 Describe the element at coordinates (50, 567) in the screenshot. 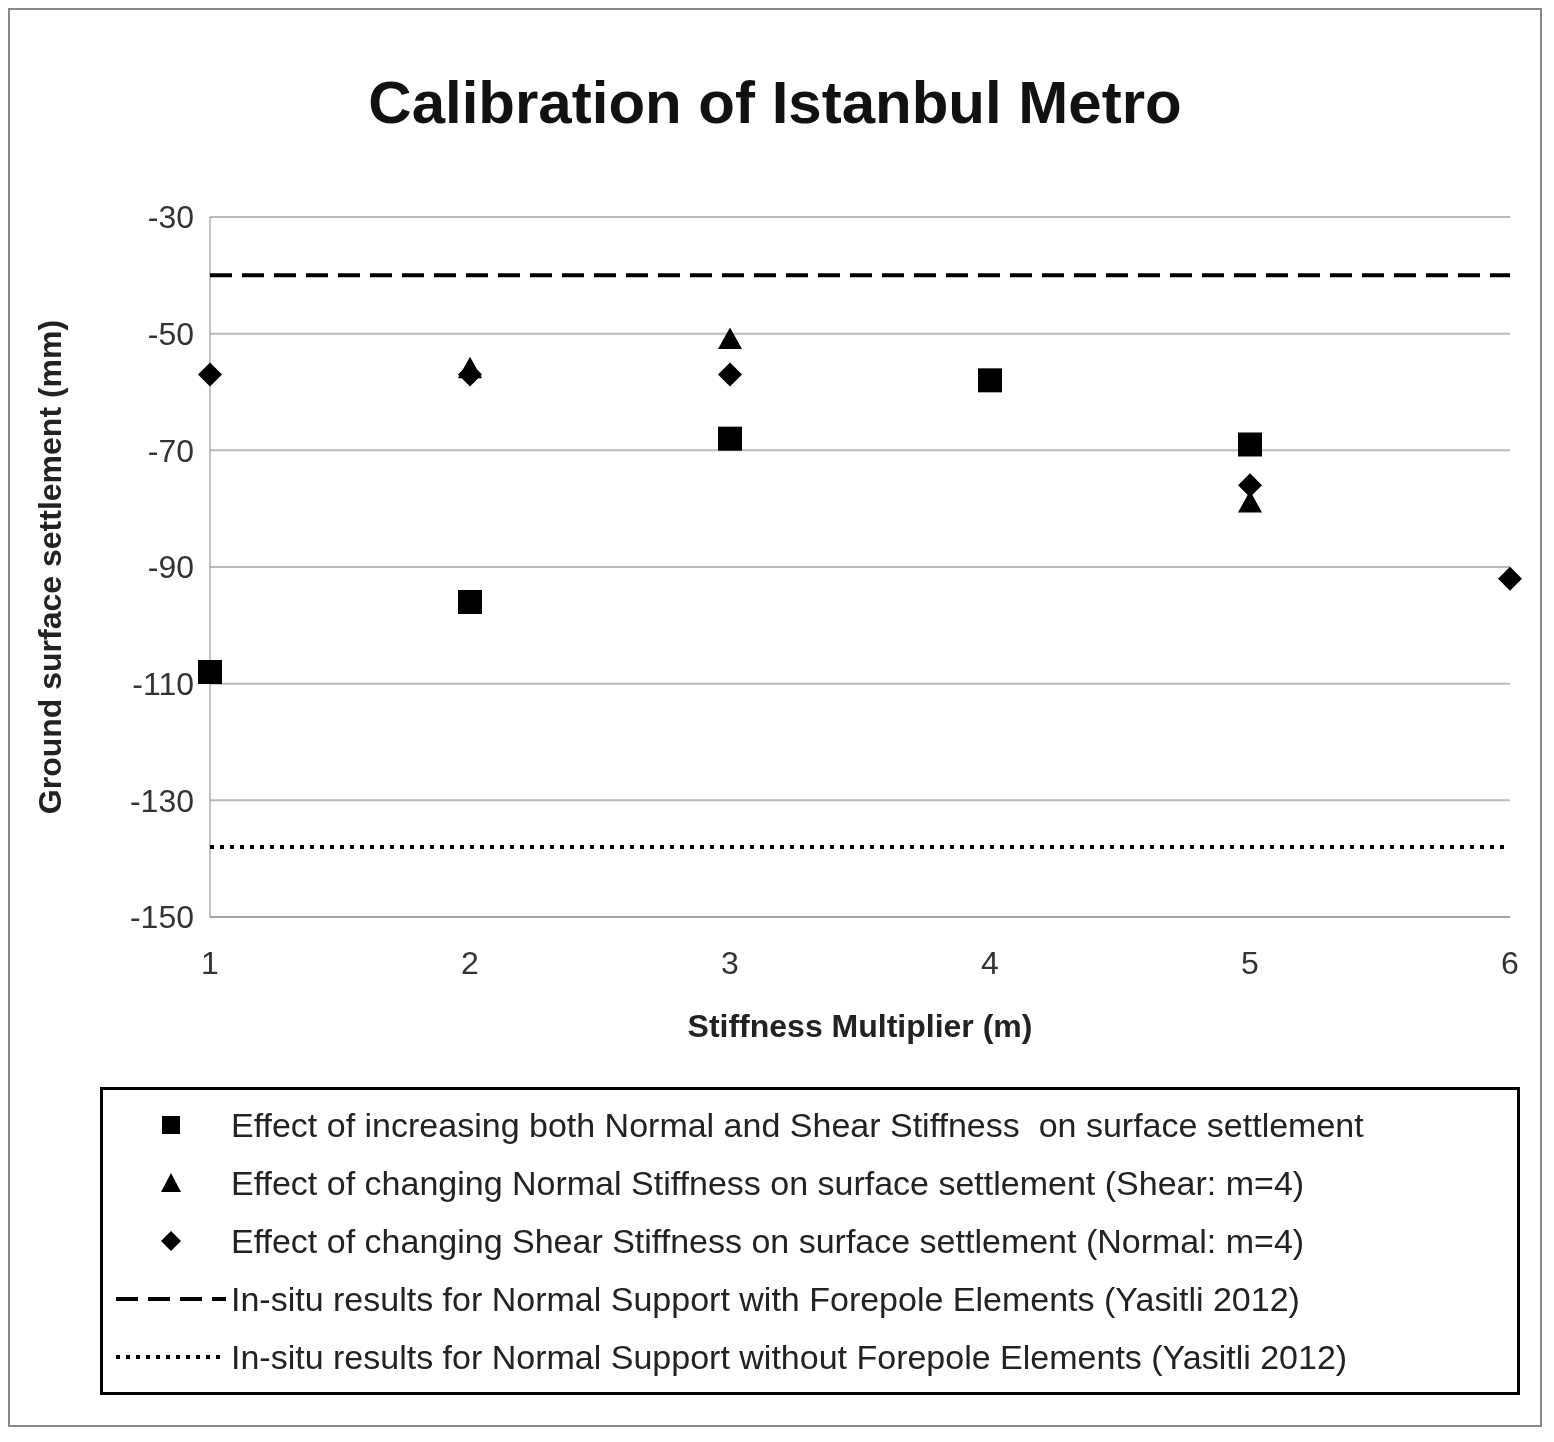

I see `y-axis-title: Ground surface settlement (mm)` at that location.